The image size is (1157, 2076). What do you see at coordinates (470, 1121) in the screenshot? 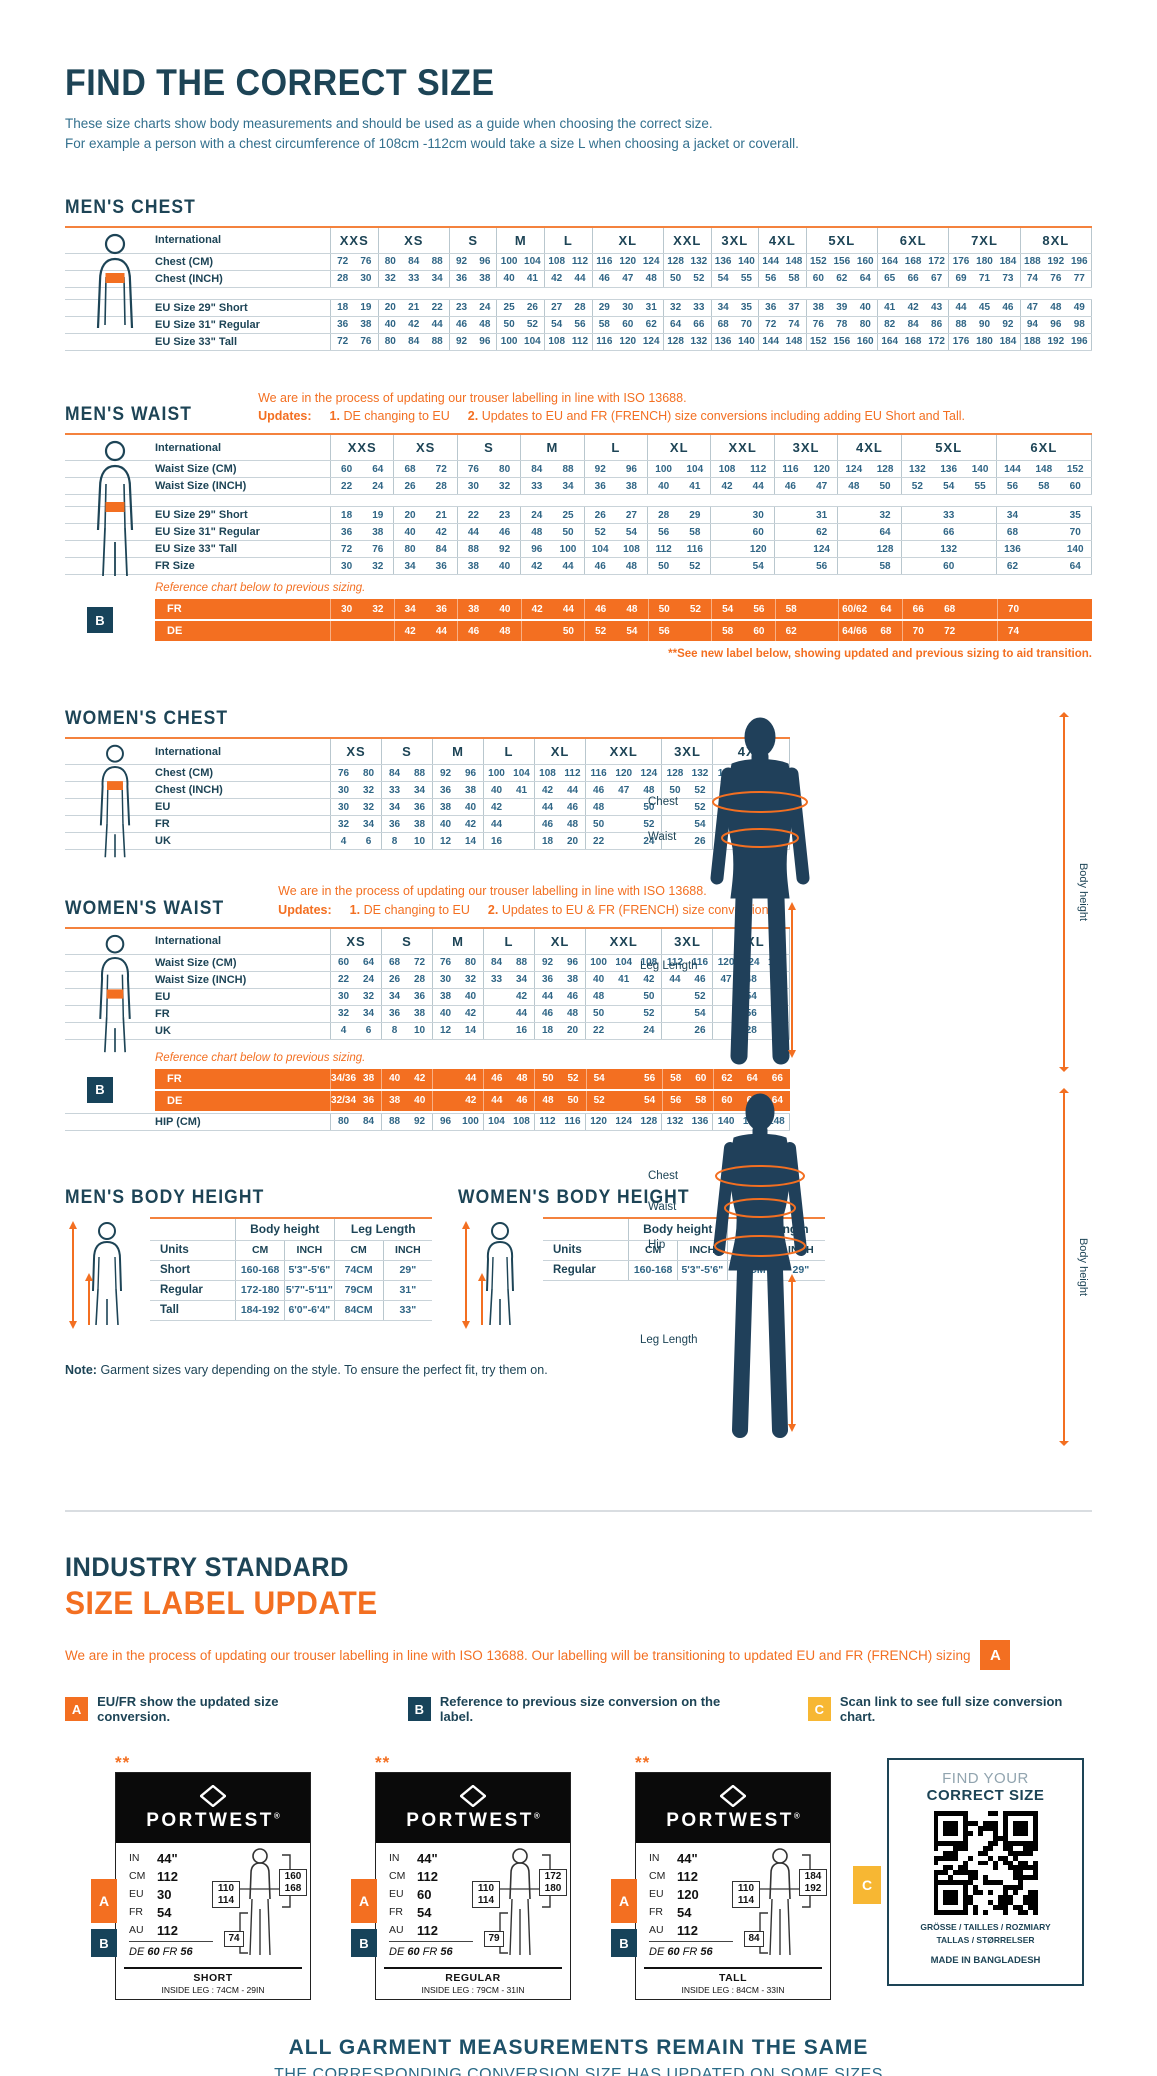
I see `table-cell: 100` at bounding box center [470, 1121].